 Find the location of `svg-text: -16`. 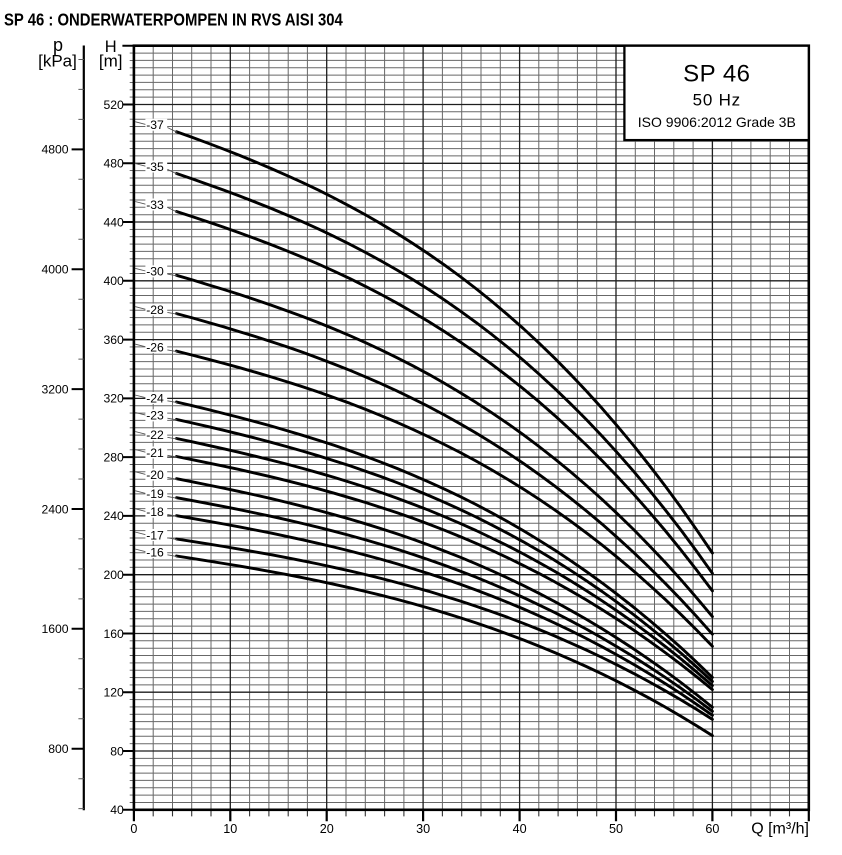

svg-text: -16 is located at coordinates (155, 552).